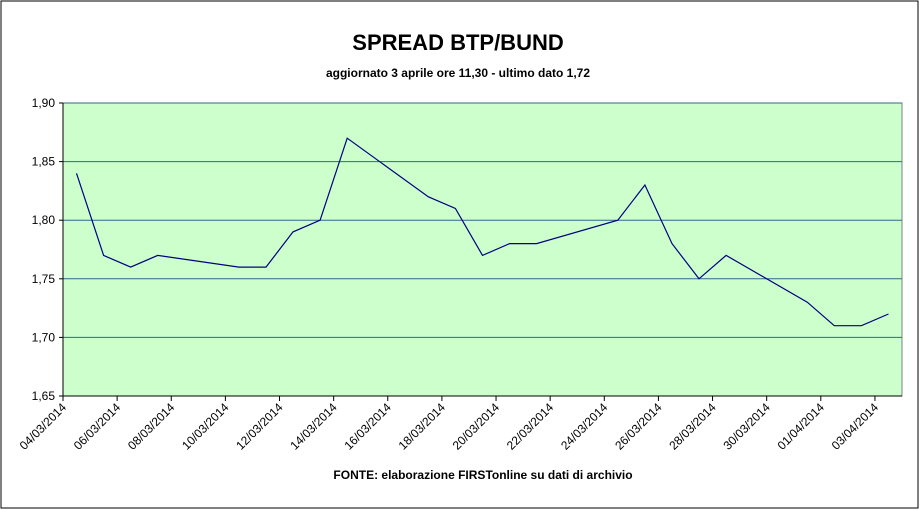 This screenshot has width=920, height=510. What do you see at coordinates (44, 103) in the screenshot?
I see `y-tick-label: 1,90` at bounding box center [44, 103].